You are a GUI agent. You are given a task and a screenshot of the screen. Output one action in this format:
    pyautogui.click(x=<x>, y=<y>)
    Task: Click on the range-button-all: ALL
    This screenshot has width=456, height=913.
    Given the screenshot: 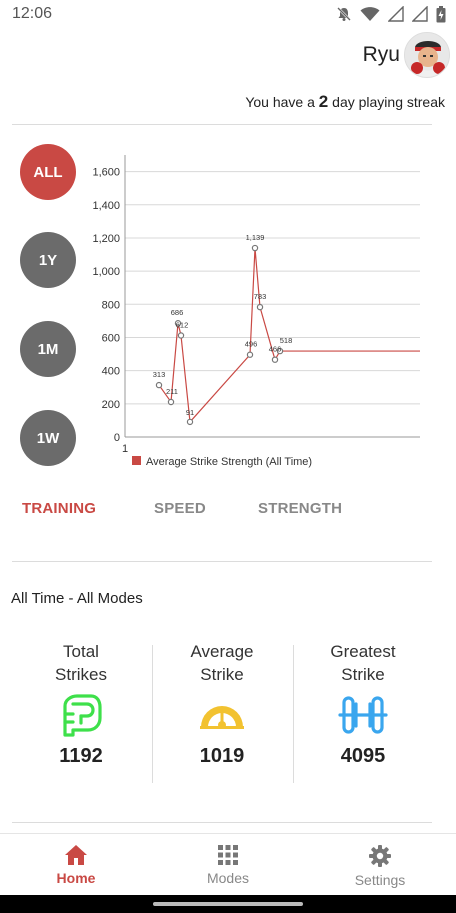 What is the action you would take?
    pyautogui.click(x=48, y=172)
    